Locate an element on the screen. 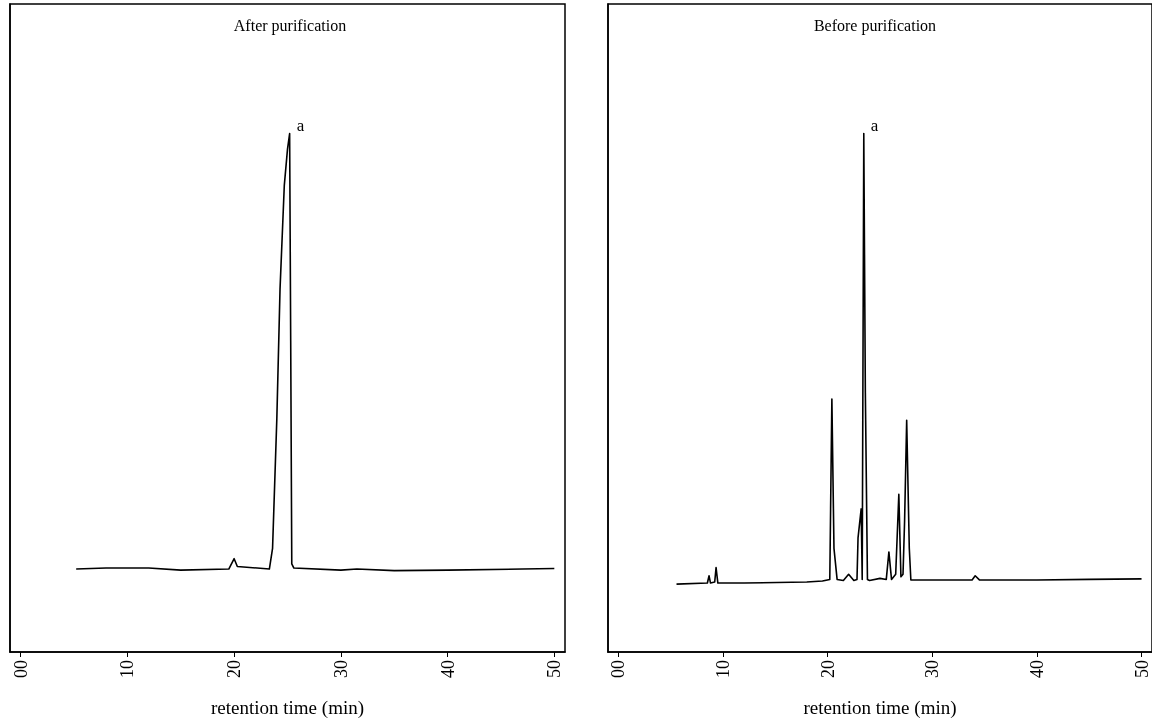 Image resolution: width=1152 pixels, height=722 pixels. chart-title: After purification is located at coordinates (290, 25).